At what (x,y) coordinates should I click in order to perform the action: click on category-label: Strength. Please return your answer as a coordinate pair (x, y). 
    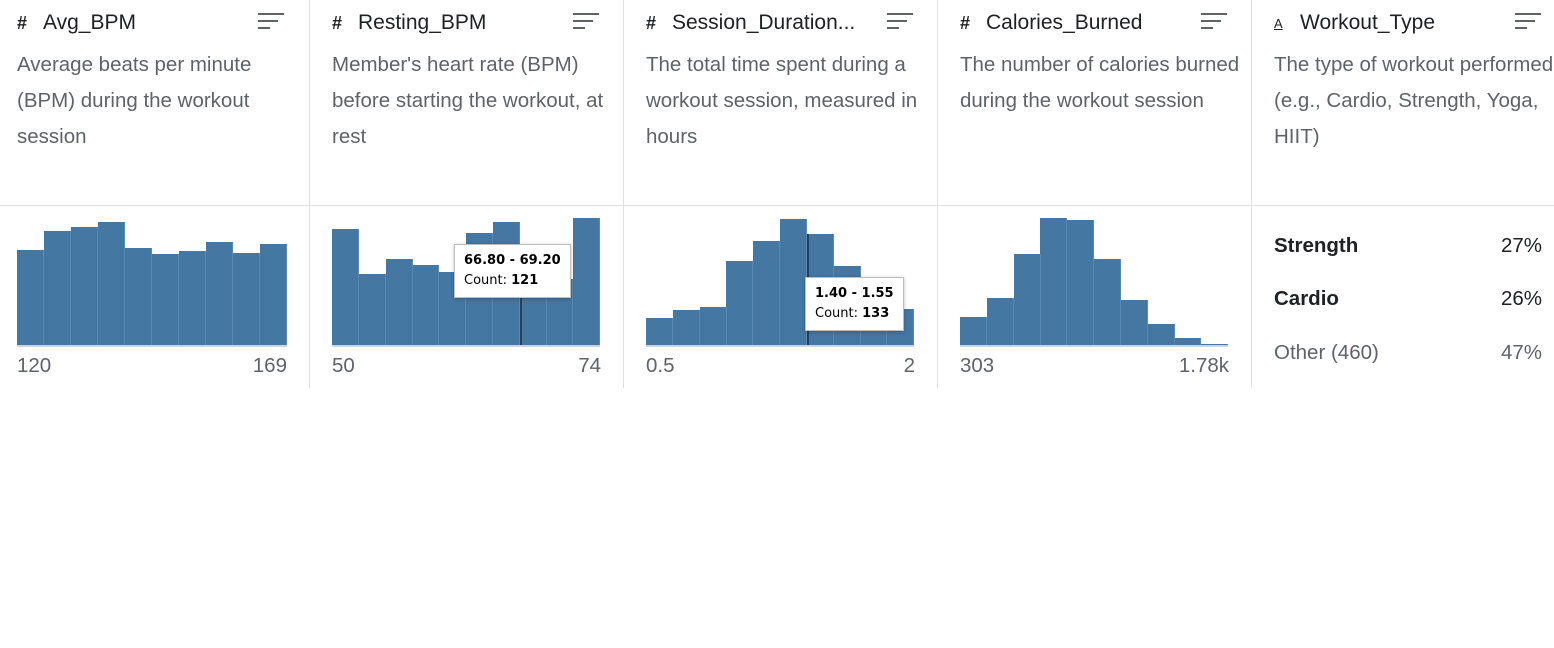
    Looking at the image, I should click on (1316, 245).